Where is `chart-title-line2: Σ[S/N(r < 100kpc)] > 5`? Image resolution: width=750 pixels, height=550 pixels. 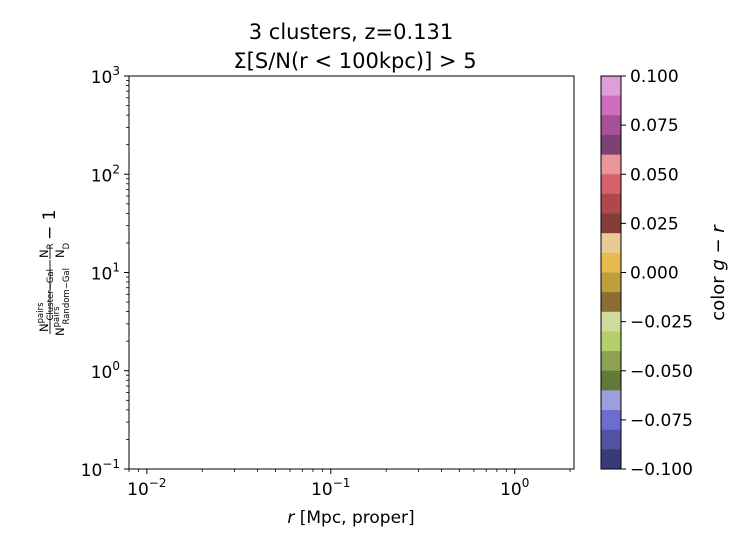
chart-title-line2: Σ[S/N(r < 100kpc)] > 5 is located at coordinates (354, 61).